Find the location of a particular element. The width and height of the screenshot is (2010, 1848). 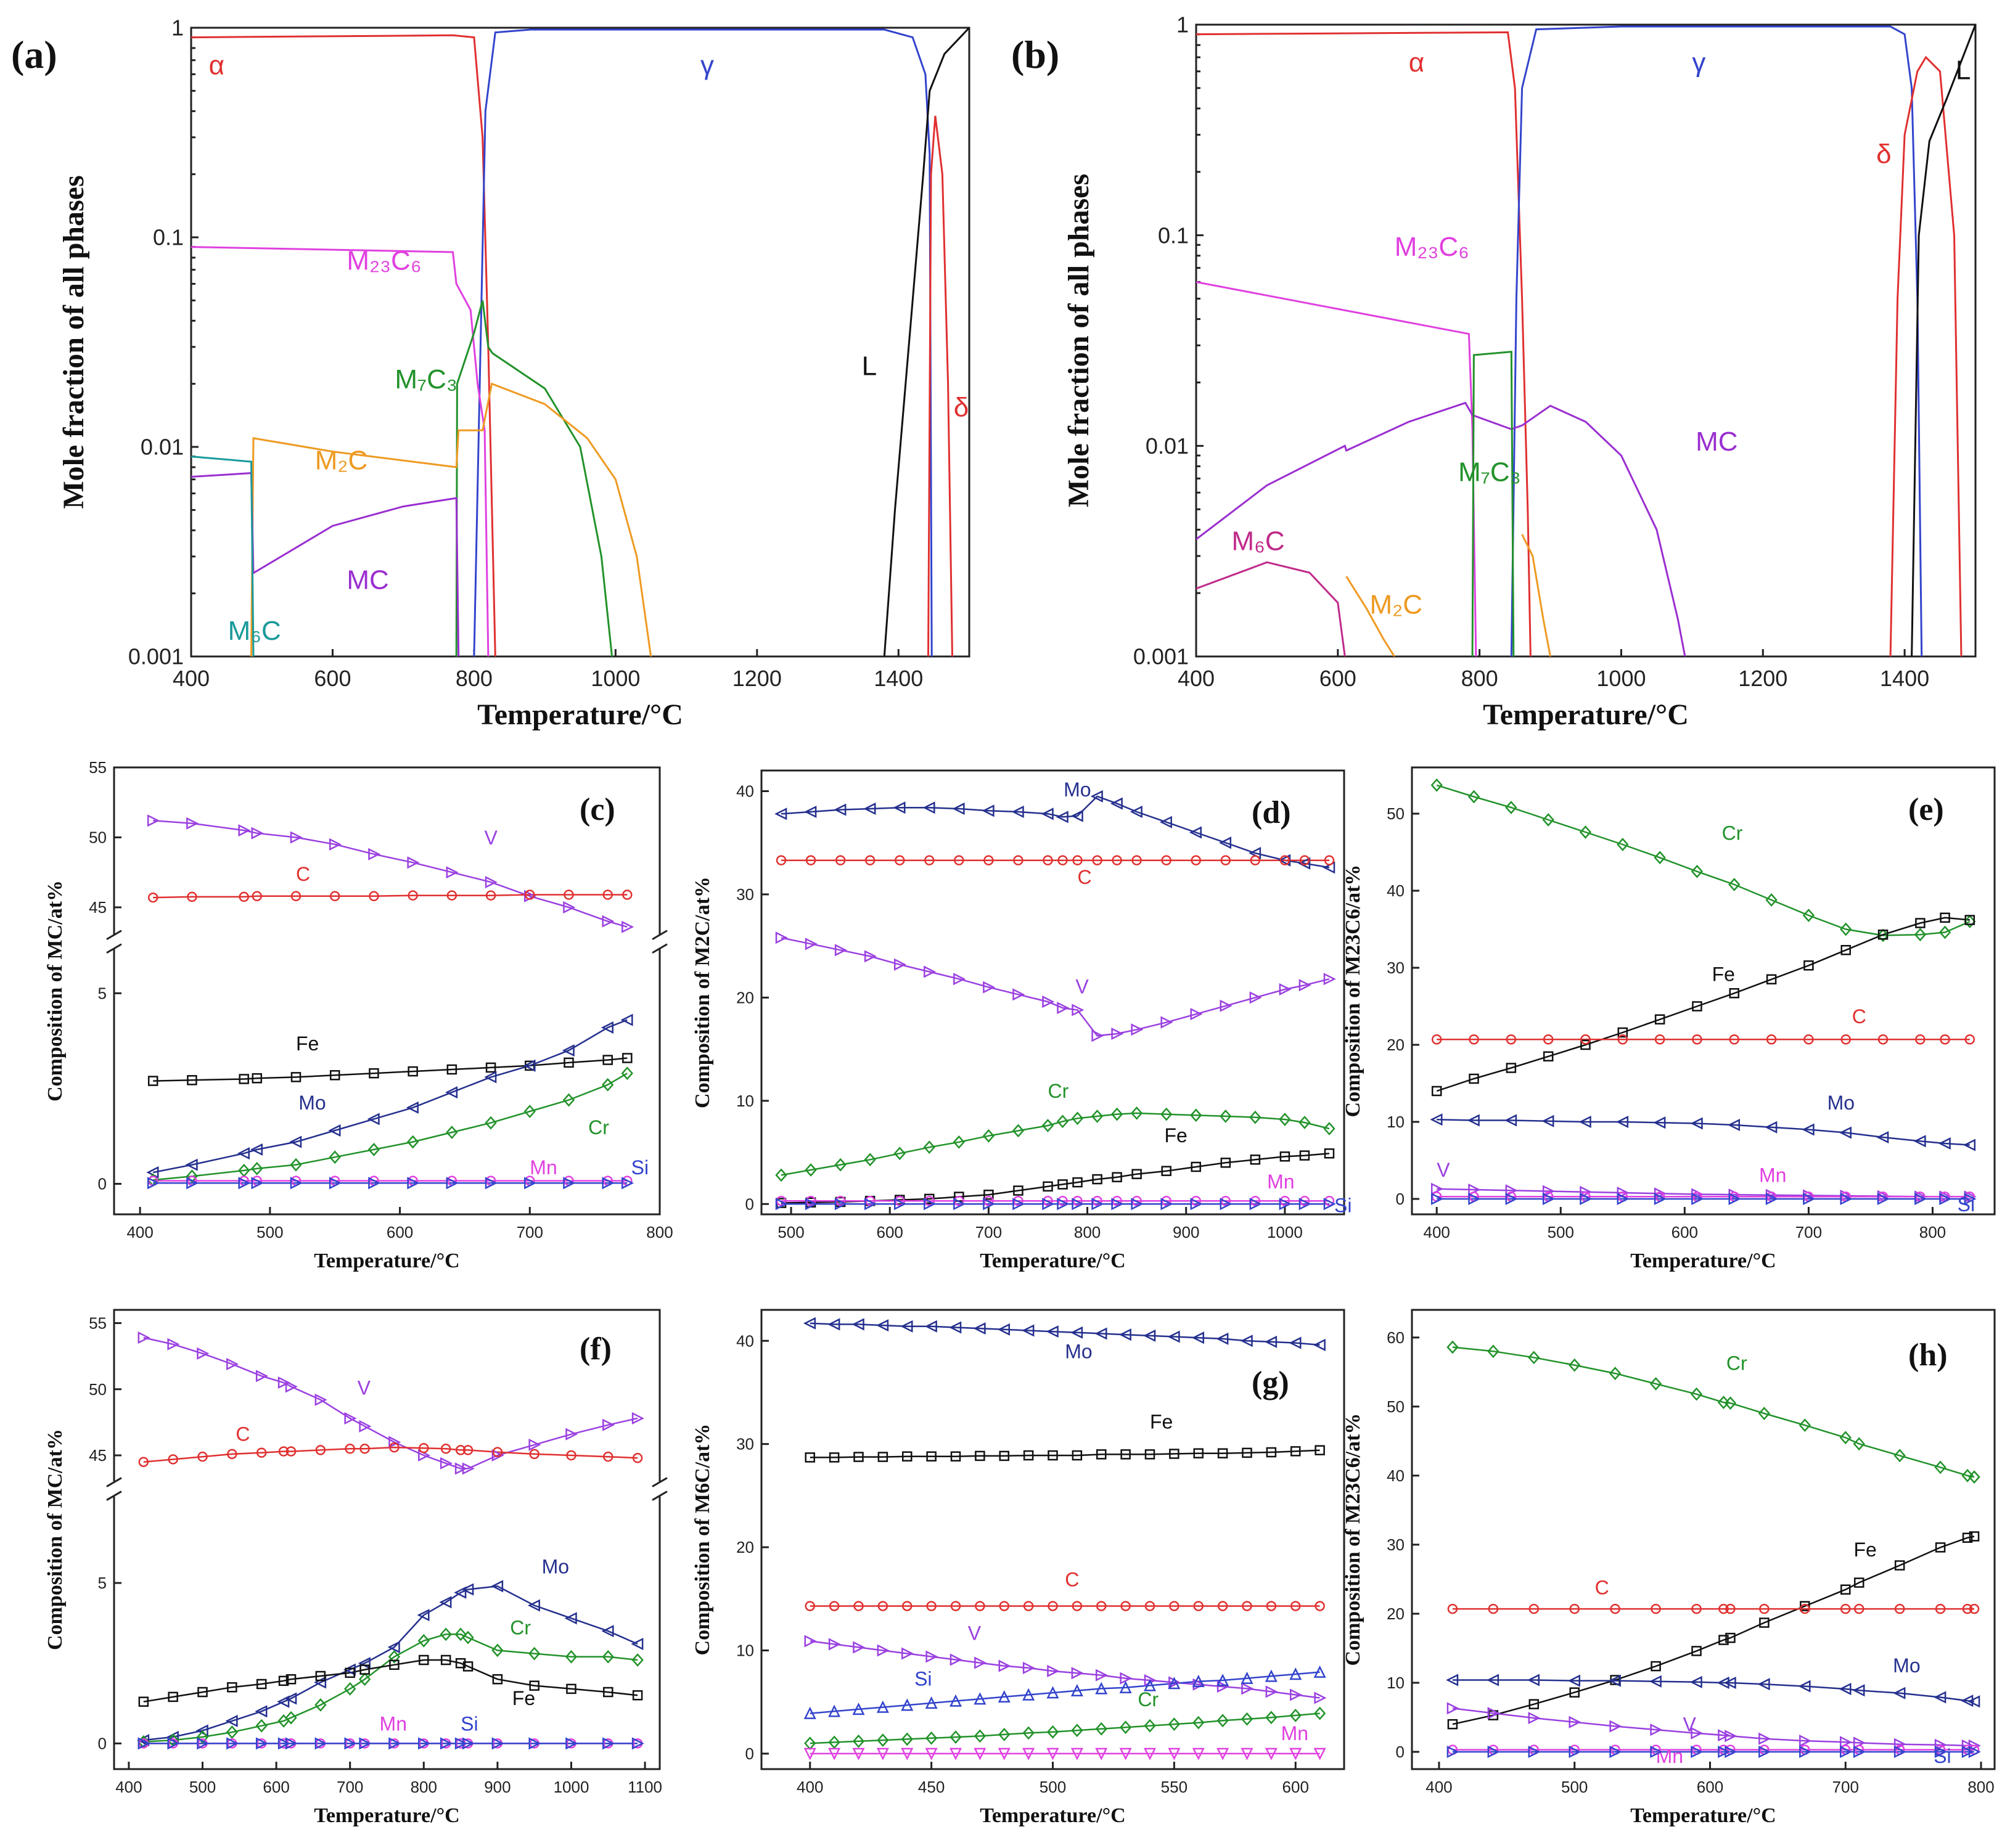

x-tick-label: 400 is located at coordinates (1196, 678).